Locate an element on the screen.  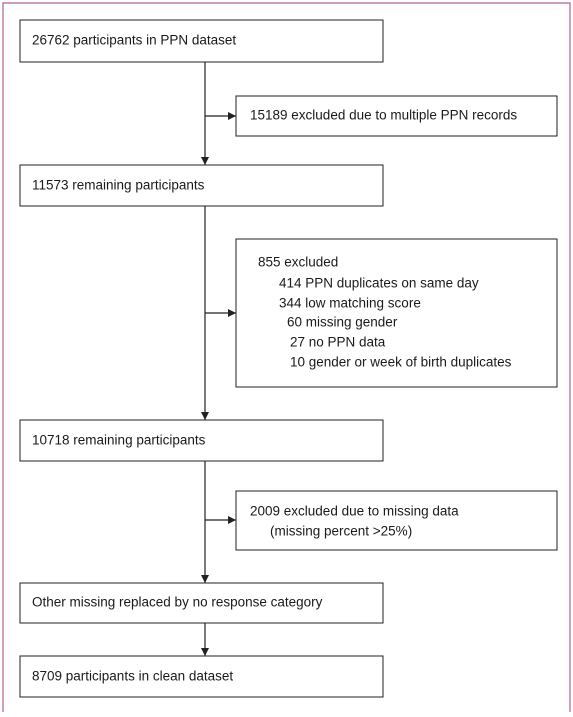
exclusion-item: 344 low matching score is located at coordinates (350, 303).